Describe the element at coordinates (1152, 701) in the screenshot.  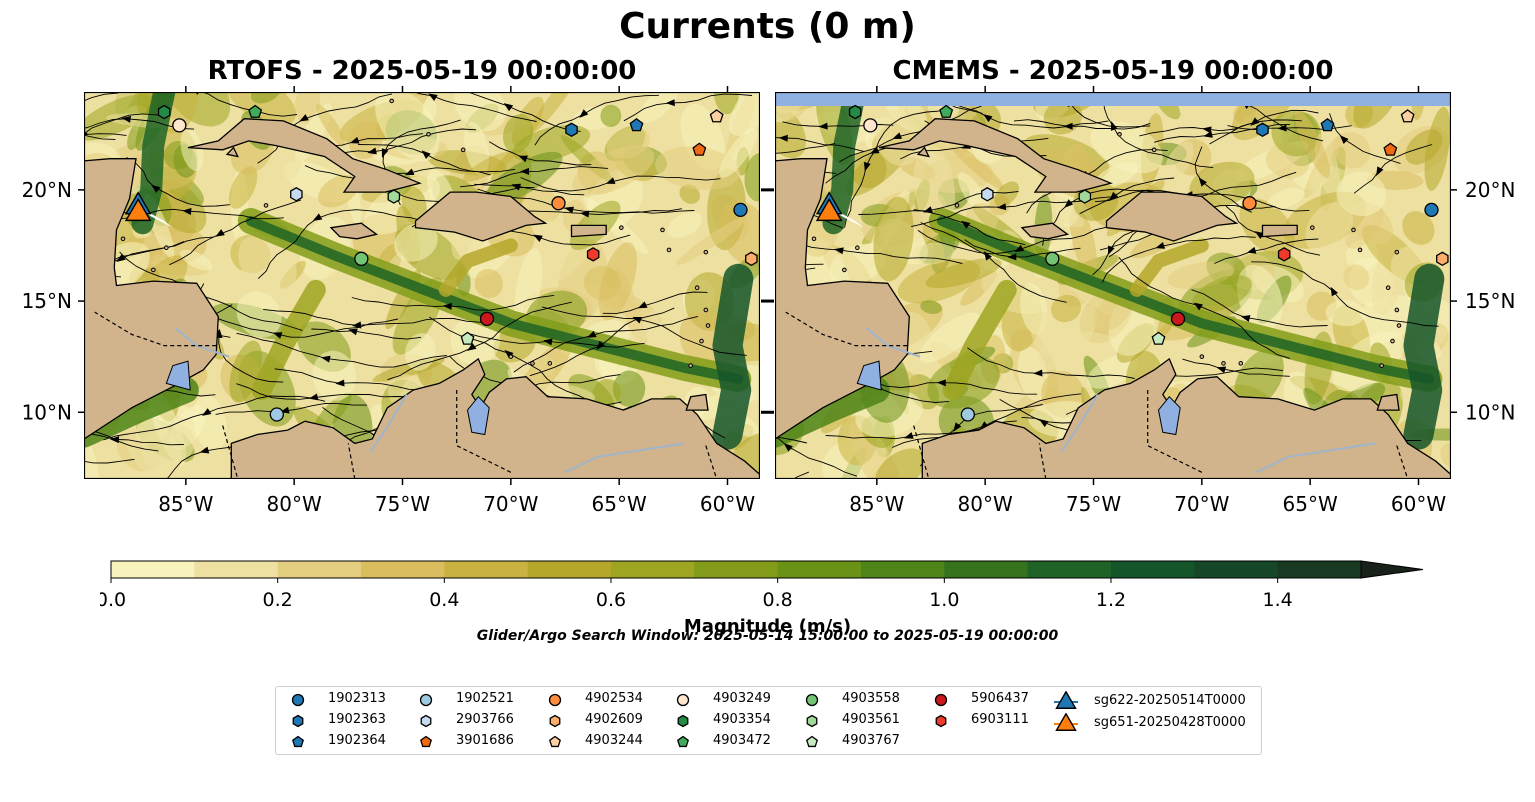
I see `legend-item: sg622-20250514T0000` at that location.